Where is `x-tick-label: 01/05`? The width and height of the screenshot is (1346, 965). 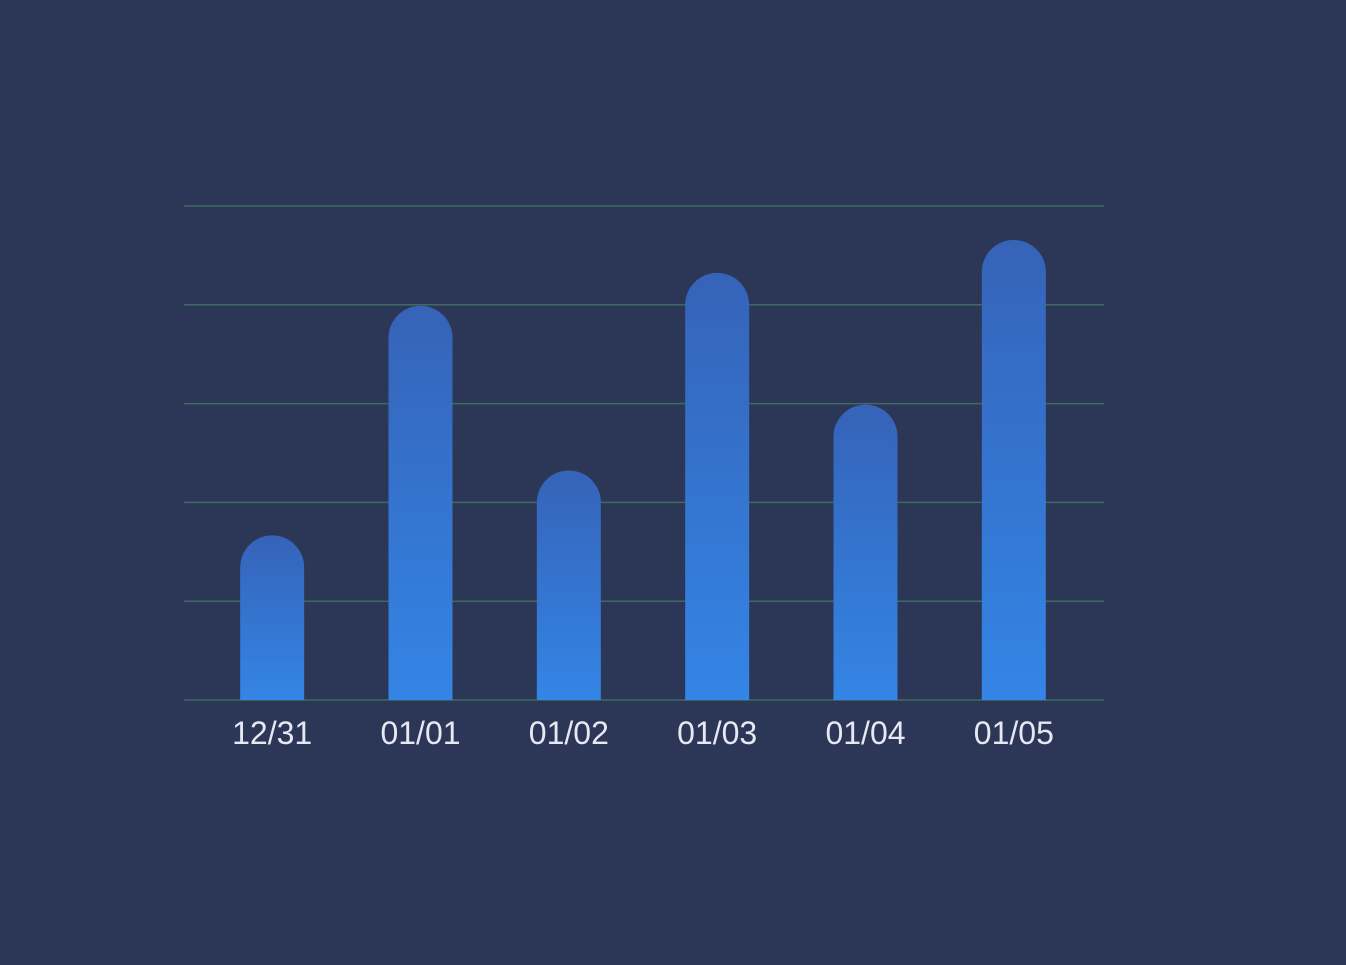 x-tick-label: 01/05 is located at coordinates (1014, 733).